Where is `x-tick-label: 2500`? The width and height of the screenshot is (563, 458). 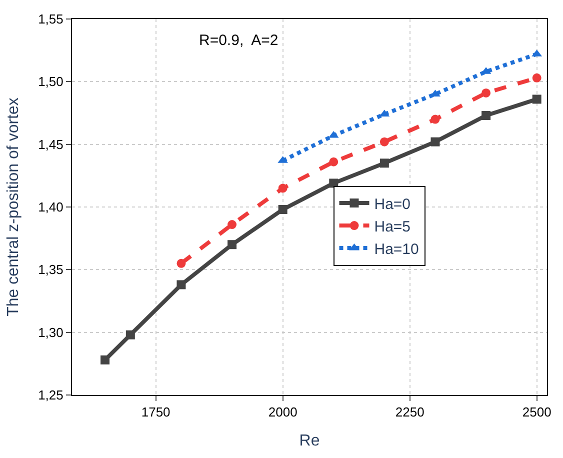 x-tick-label: 2500 is located at coordinates (537, 412).